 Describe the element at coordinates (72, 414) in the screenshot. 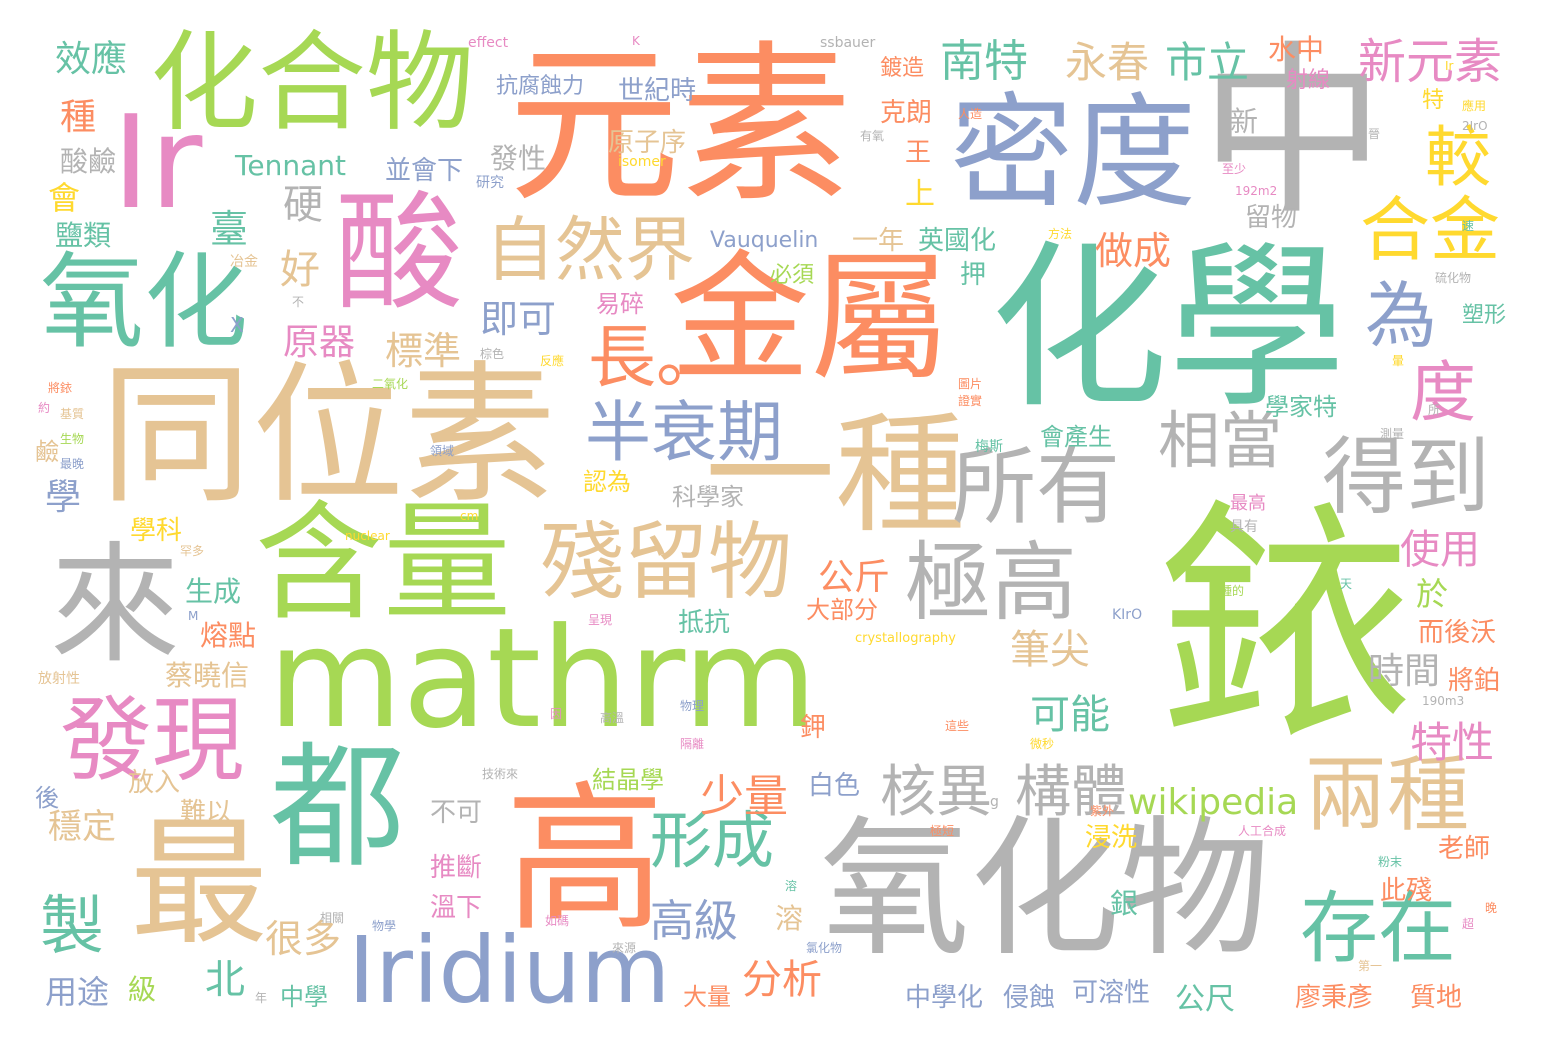

I see `cloud-word: 基質` at that location.